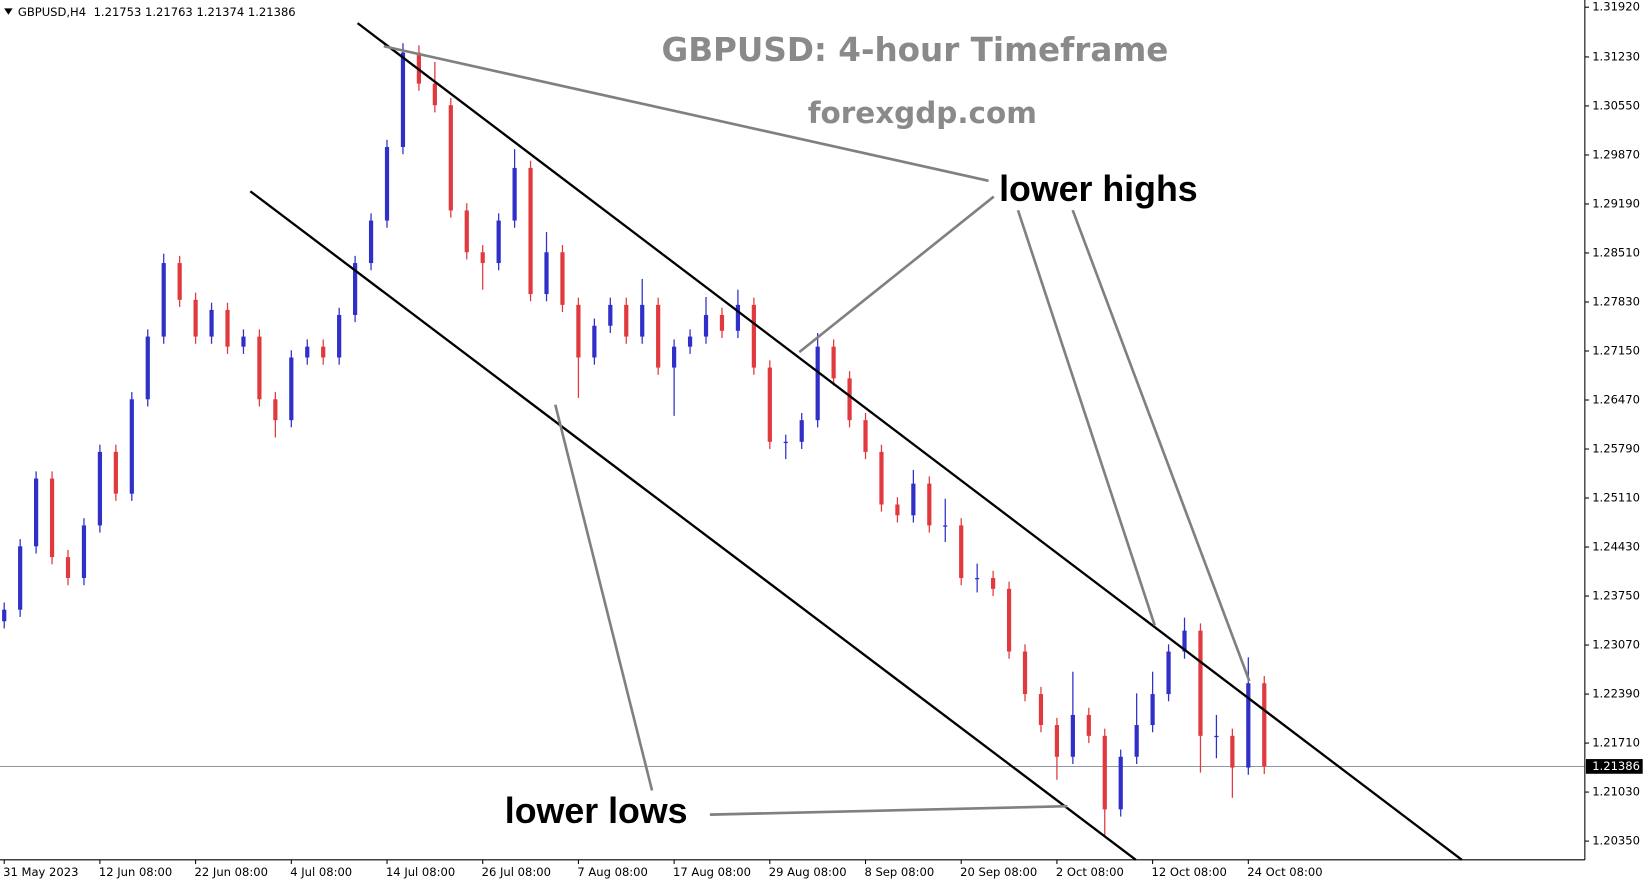 This screenshot has width=1649, height=884. What do you see at coordinates (1616, 841) in the screenshot?
I see `y-tick-label: 1.20350` at bounding box center [1616, 841].